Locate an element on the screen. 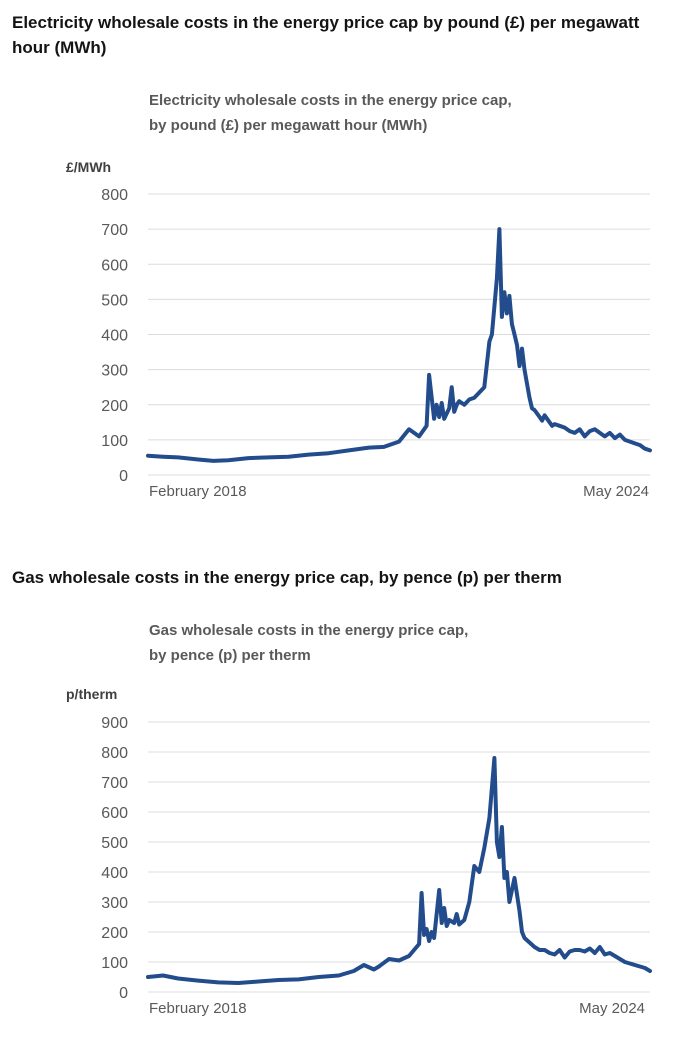  y-tick-labels: 0 100 200 300 400 500 600 700 800 is located at coordinates (114, 336).